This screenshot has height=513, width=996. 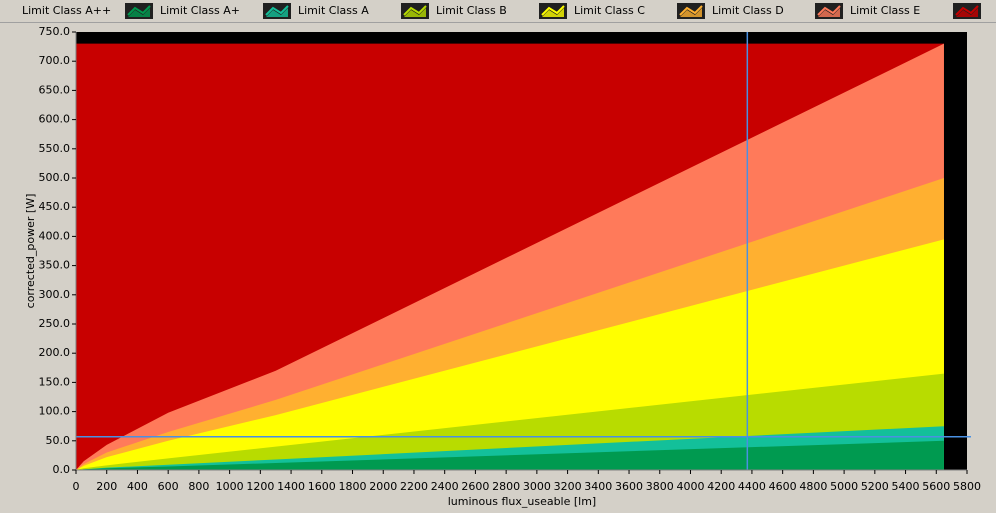 What do you see at coordinates (55, 60) in the screenshot?
I see `y-tick-label: 700.0` at bounding box center [55, 60].